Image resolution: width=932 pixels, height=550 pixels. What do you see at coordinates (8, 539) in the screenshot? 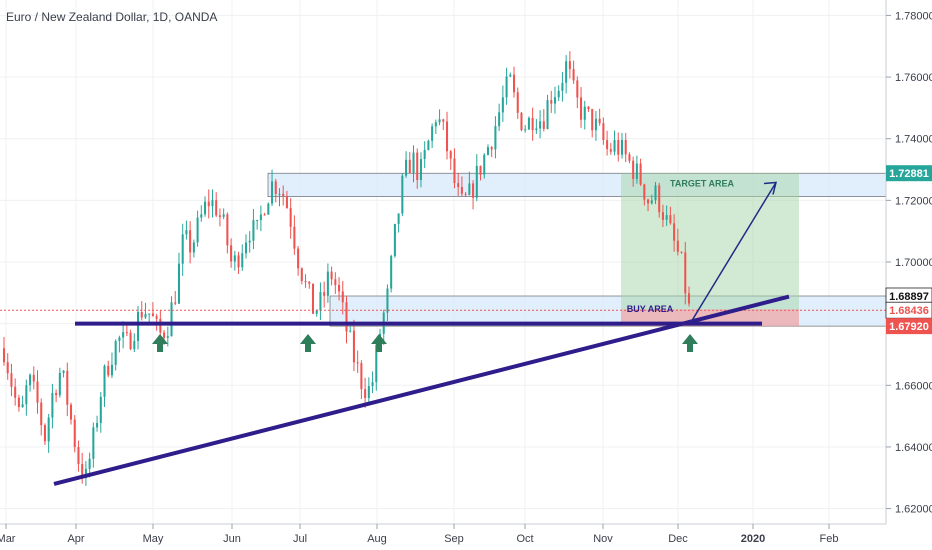
I see `time-tick-label: Mar` at bounding box center [8, 539].